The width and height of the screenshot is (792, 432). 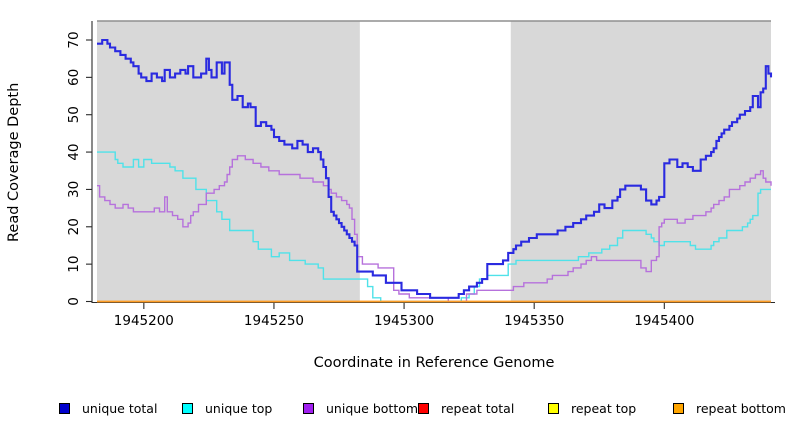 What do you see at coordinates (434, 363) in the screenshot?
I see `x-axis-title: Coordinate in Reference Genome` at bounding box center [434, 363].